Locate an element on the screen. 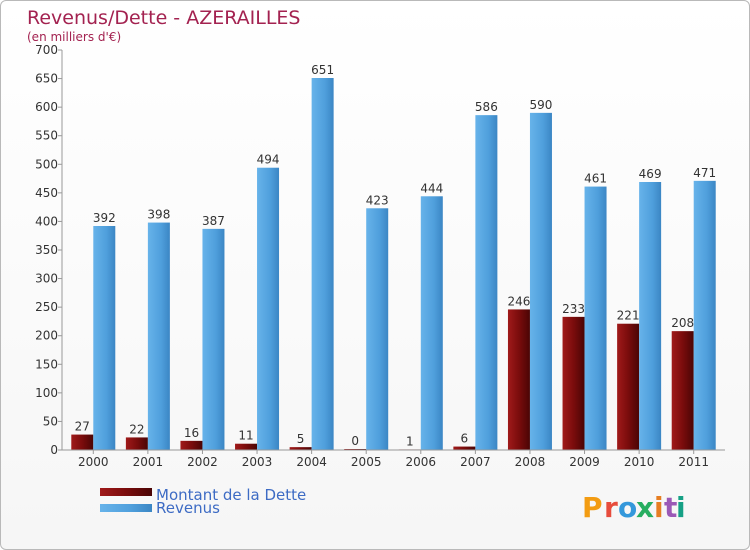 The height and width of the screenshot is (550, 750). y-tick-label: 0 is located at coordinates (54, 450).